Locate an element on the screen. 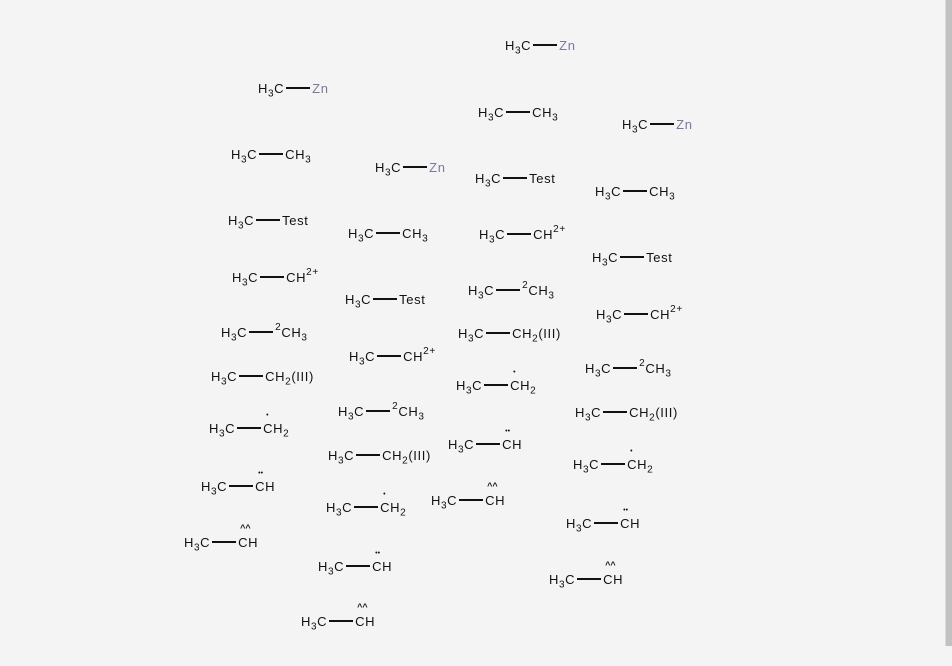  molecule-5: H3C CH3 is located at coordinates (271, 156).